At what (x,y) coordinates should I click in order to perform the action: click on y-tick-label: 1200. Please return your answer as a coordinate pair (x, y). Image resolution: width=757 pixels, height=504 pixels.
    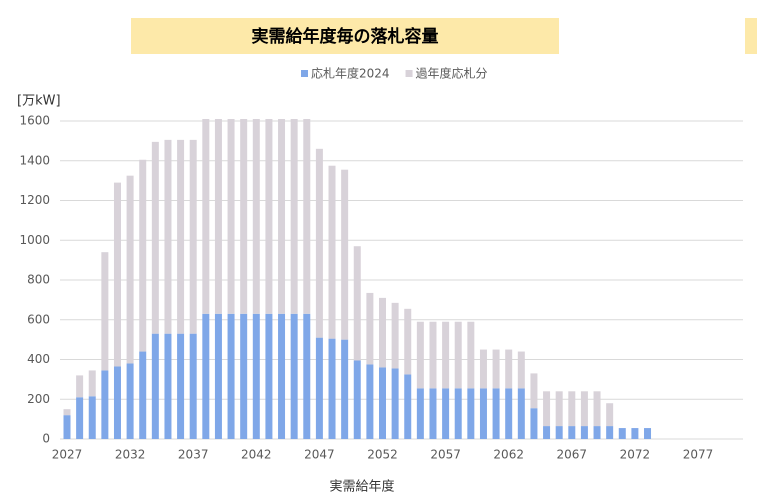
    Looking at the image, I should click on (34, 200).